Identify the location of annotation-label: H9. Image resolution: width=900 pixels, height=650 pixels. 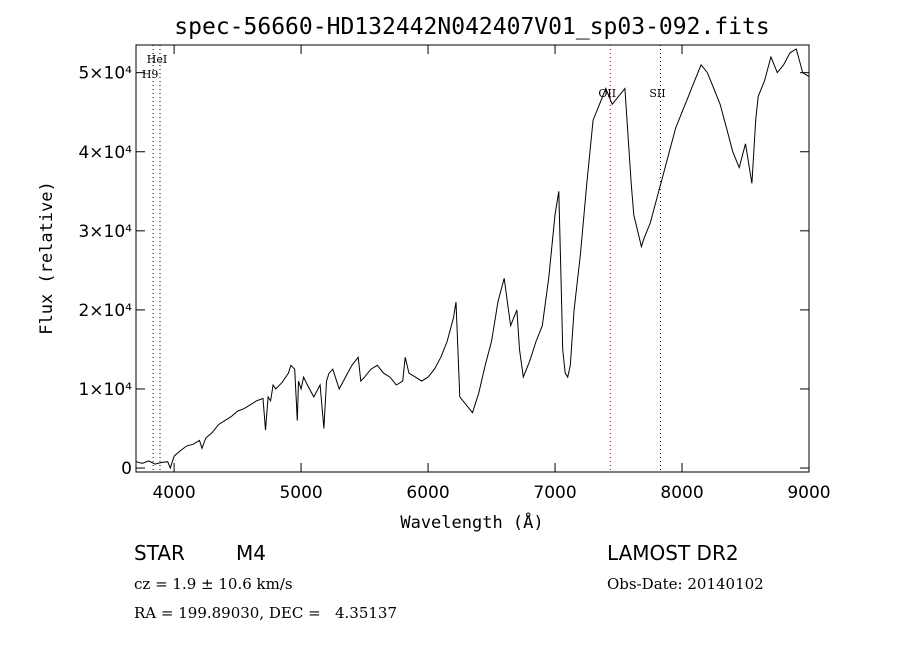
(150, 74).